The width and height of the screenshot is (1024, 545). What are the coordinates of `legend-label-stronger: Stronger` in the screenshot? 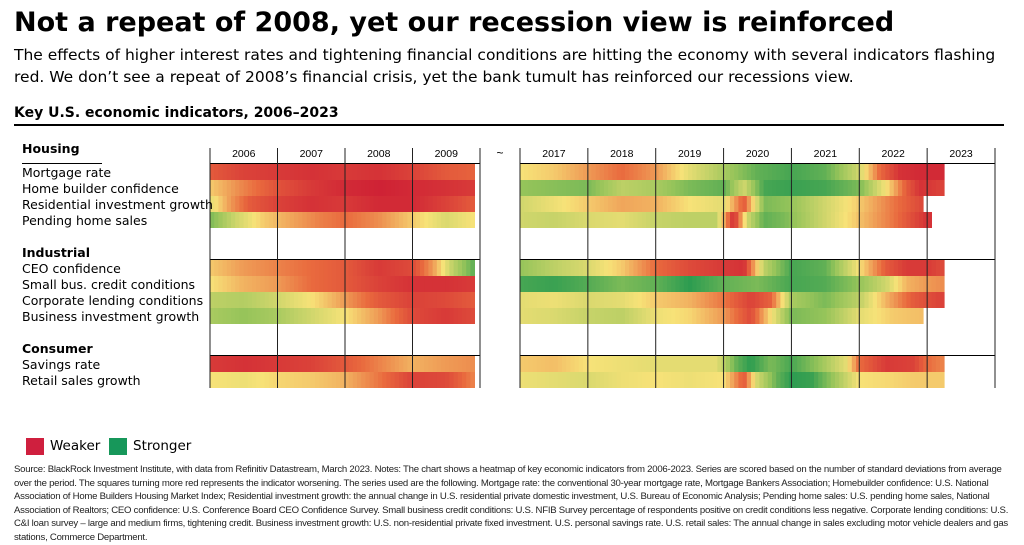 It's located at (162, 446).